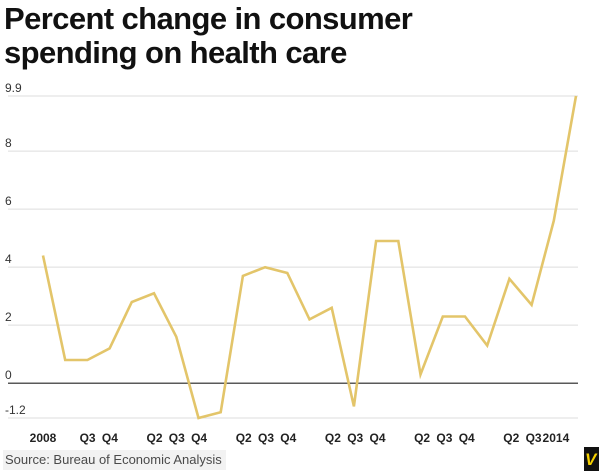 Image resolution: width=599 pixels, height=471 pixels. Describe the element at coordinates (15, 410) in the screenshot. I see `y-tick-label: -1.2` at that location.